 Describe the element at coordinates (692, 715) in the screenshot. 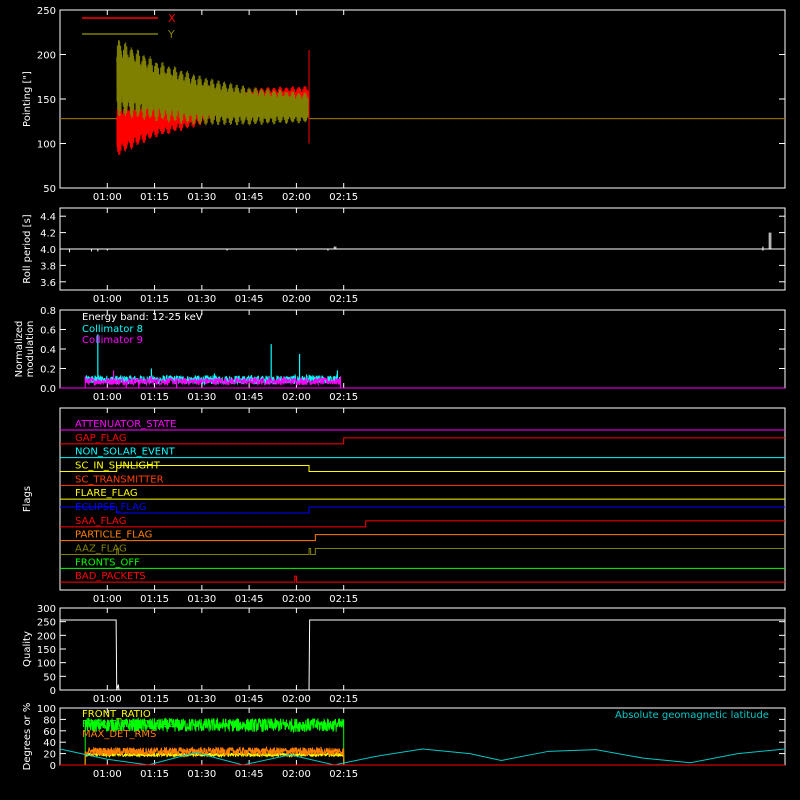

I see `front-ratio-annotation: Absolute geomagnetic latitude` at that location.